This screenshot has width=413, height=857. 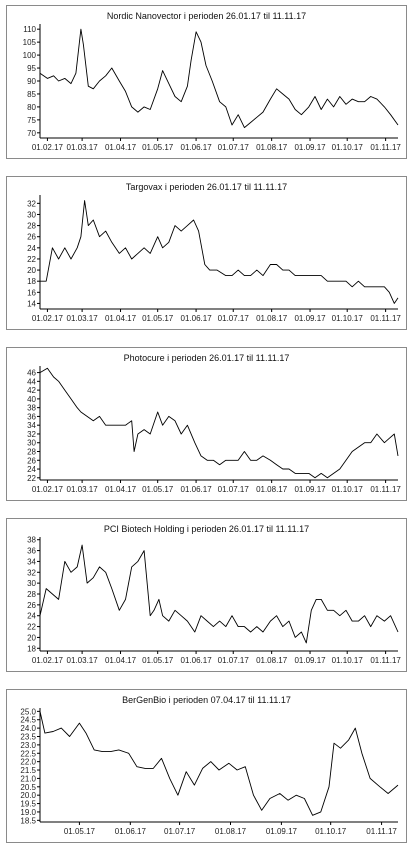 I want to click on y-tick-label: 22.0, so click(x=28, y=762).